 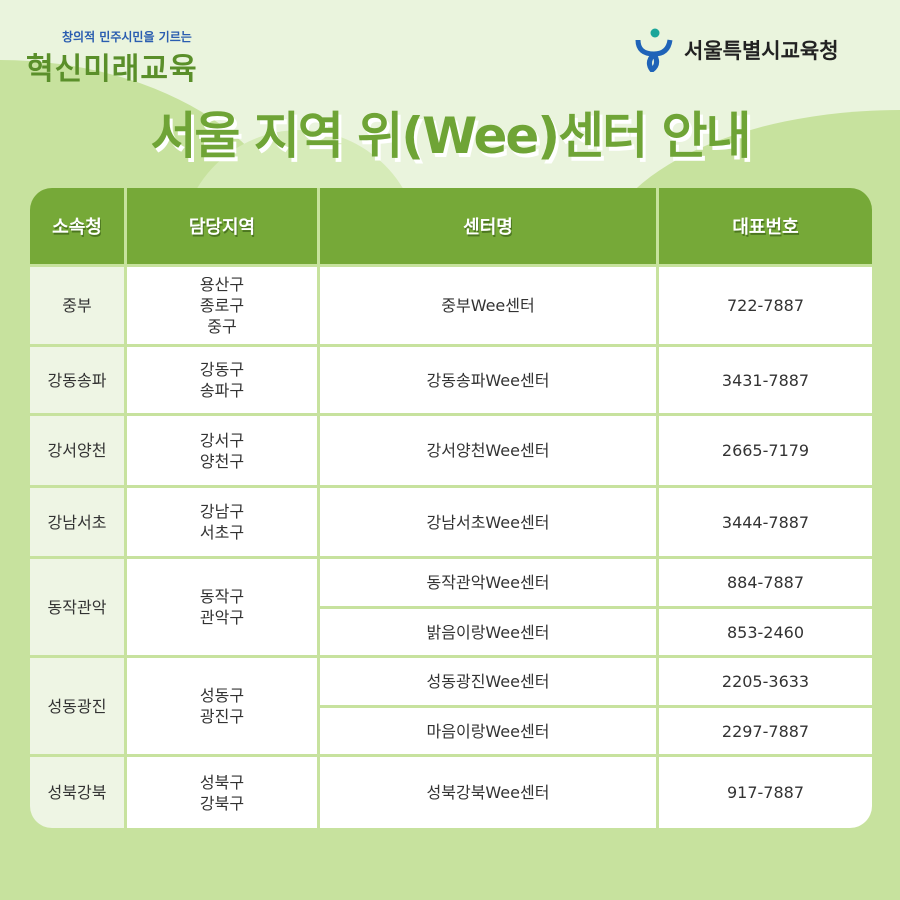 I want to click on region-name: 양천구, so click(x=222, y=461).